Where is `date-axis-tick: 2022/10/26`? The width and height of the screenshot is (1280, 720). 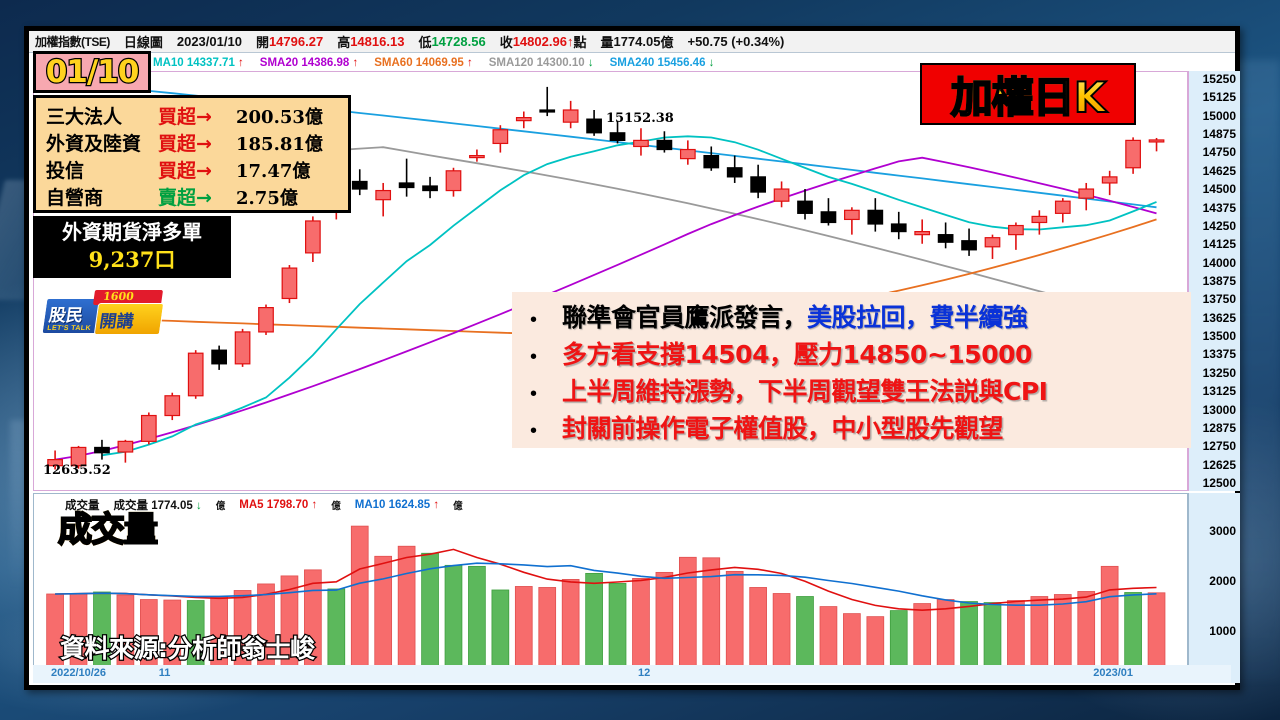 date-axis-tick: 2022/10/26 is located at coordinates (78, 673).